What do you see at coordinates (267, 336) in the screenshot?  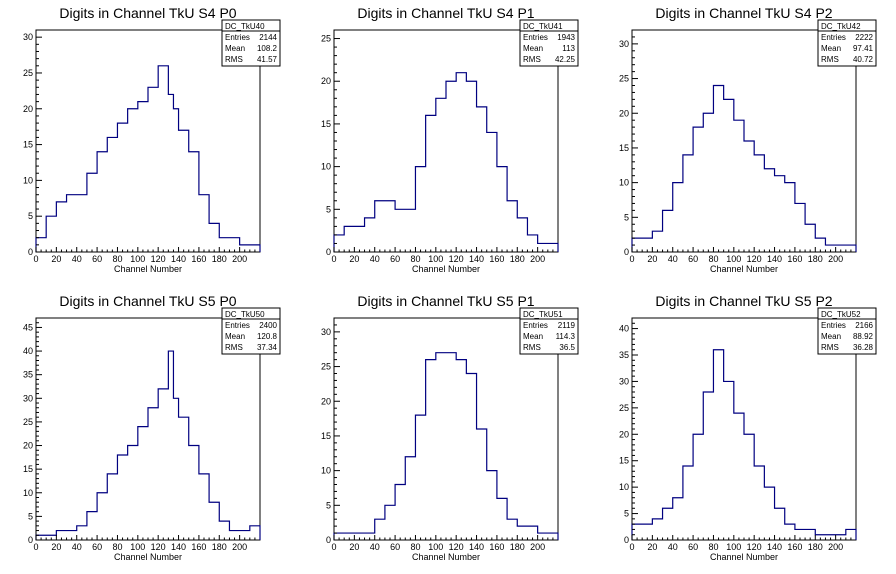 I see `stats-value: 120.8` at bounding box center [267, 336].